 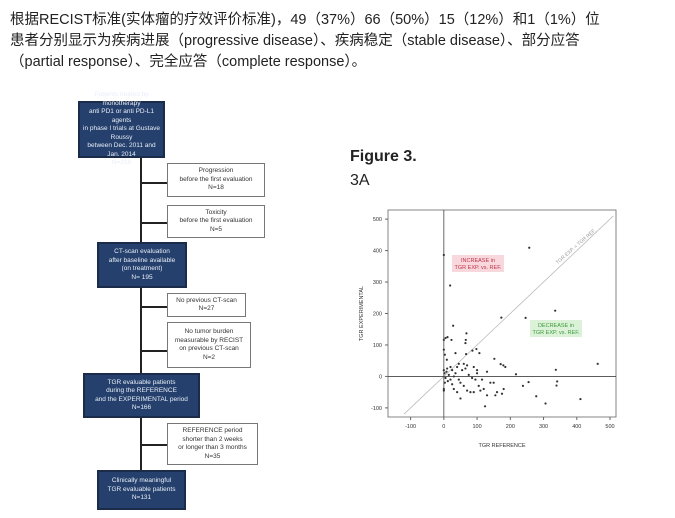 I want to click on flow-spine, so click(x=141, y=314).